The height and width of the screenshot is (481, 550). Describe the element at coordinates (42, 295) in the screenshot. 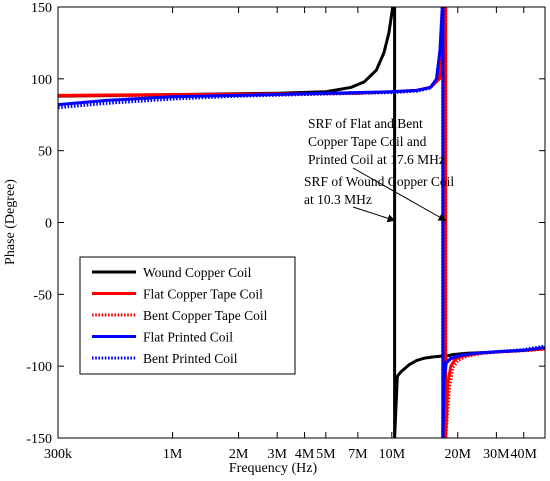

I see `y-tick-label: -50` at that location.